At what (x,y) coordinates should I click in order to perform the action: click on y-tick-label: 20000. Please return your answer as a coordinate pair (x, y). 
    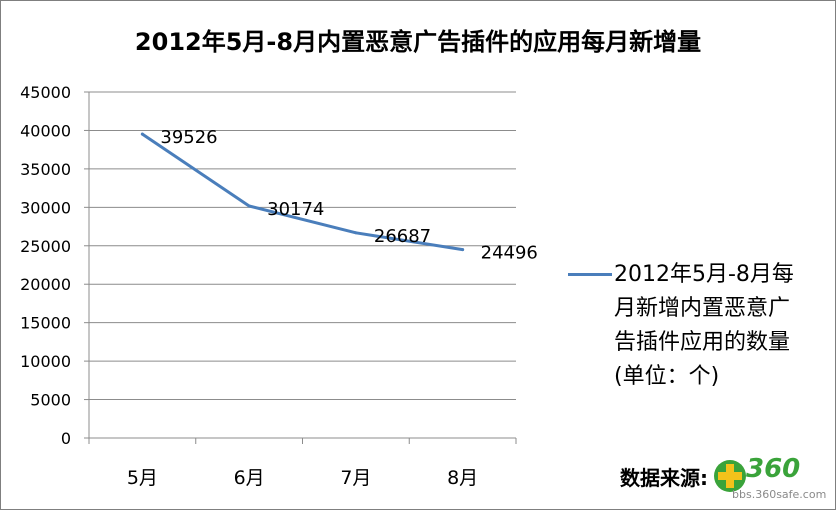
    Looking at the image, I should click on (45, 284).